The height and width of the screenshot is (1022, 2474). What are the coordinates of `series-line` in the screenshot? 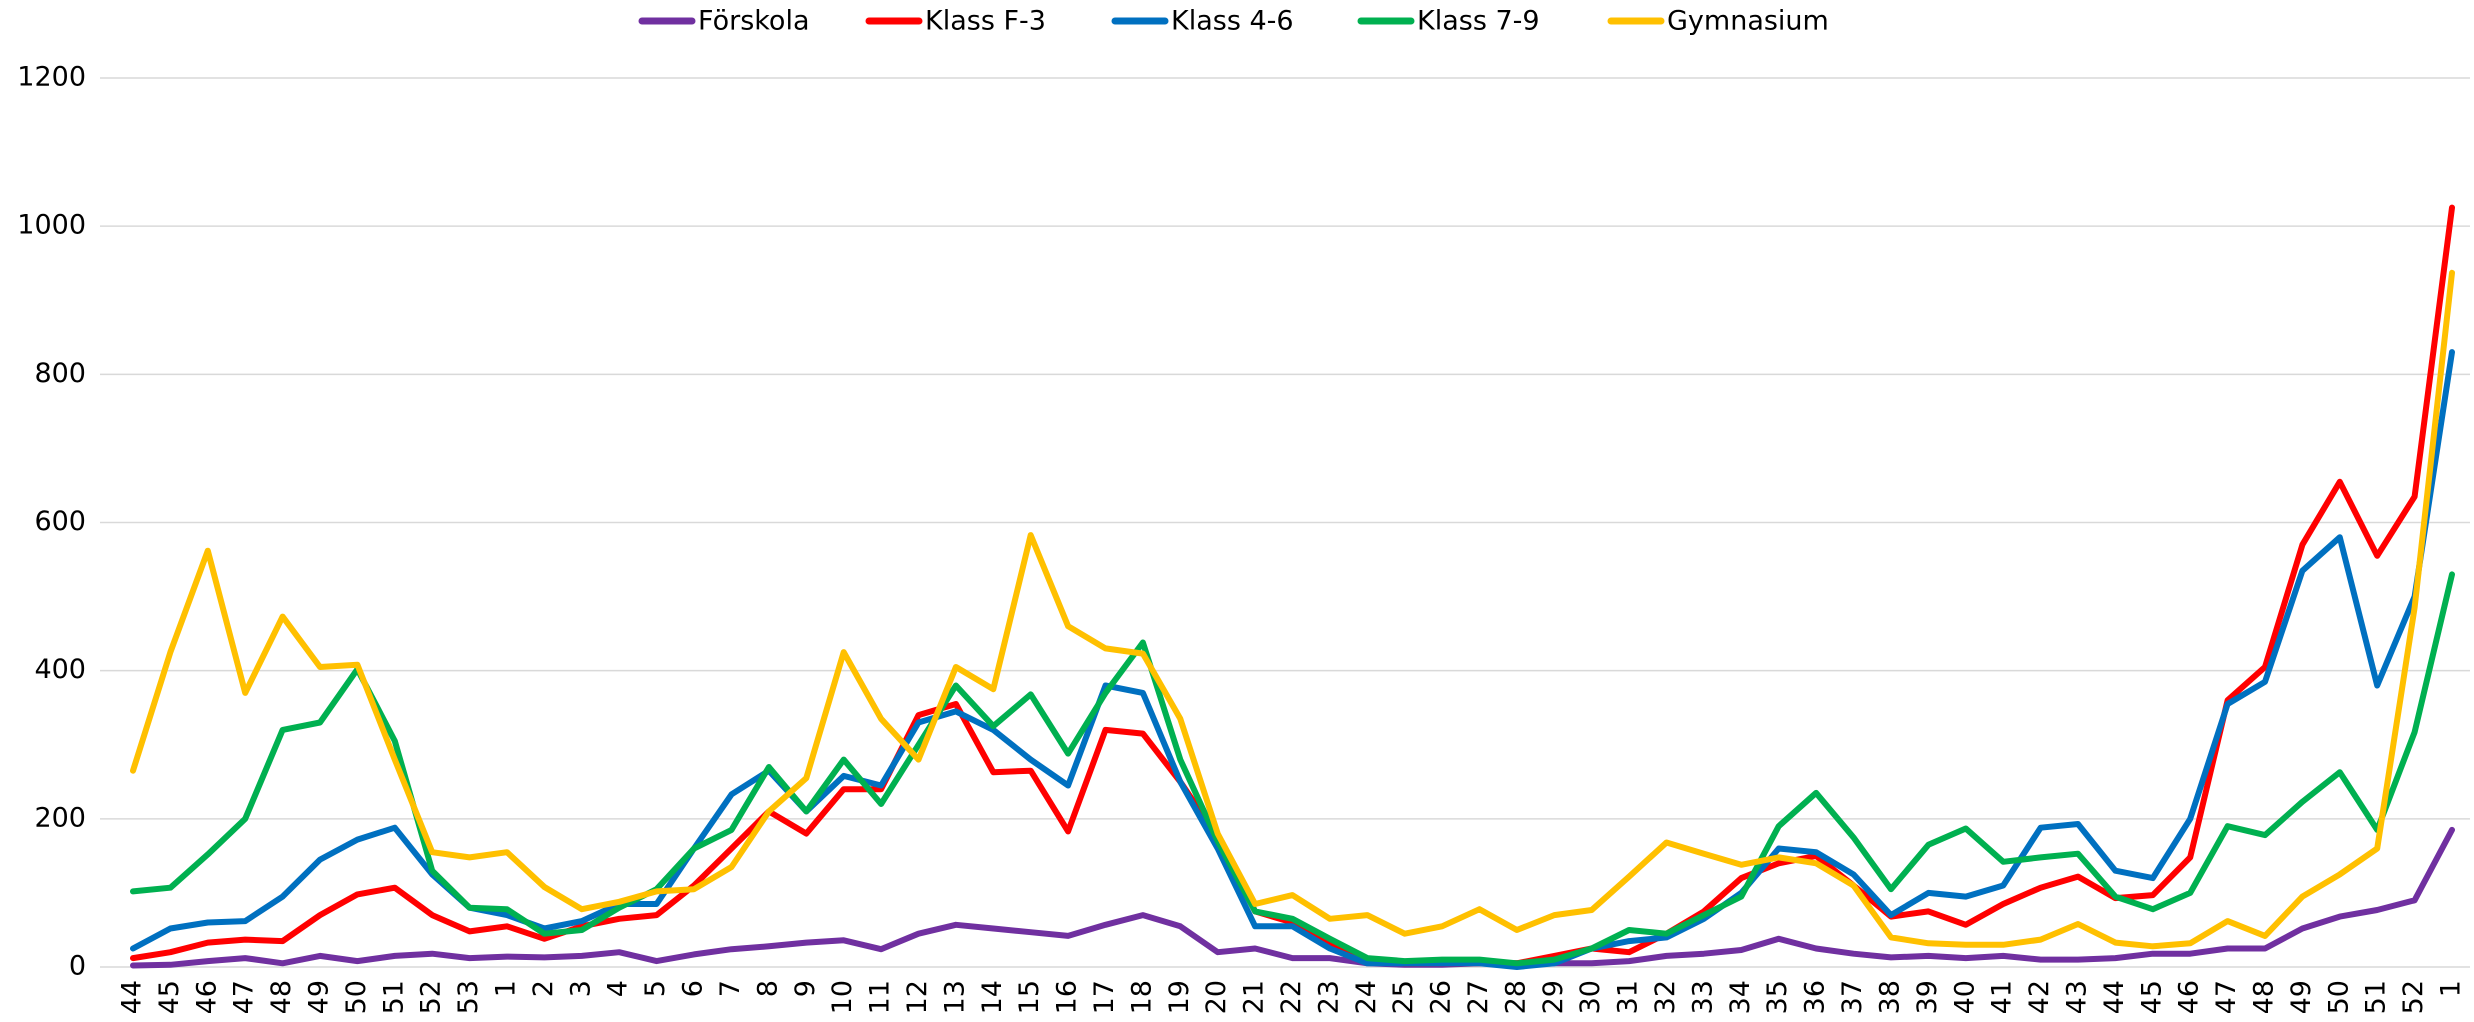 It's located at (1292, 897).